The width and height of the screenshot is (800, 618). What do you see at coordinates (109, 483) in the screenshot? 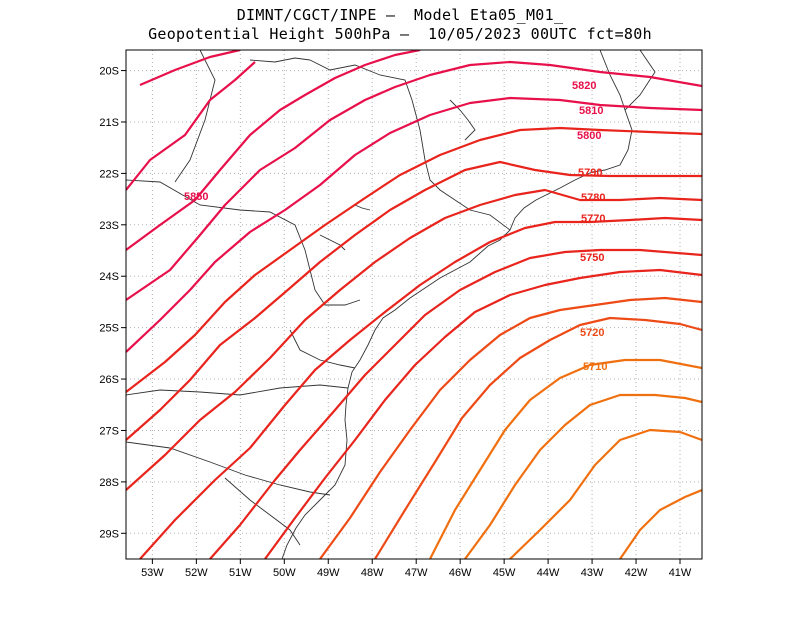
I see `y-tick-label: 28S` at bounding box center [109, 483].